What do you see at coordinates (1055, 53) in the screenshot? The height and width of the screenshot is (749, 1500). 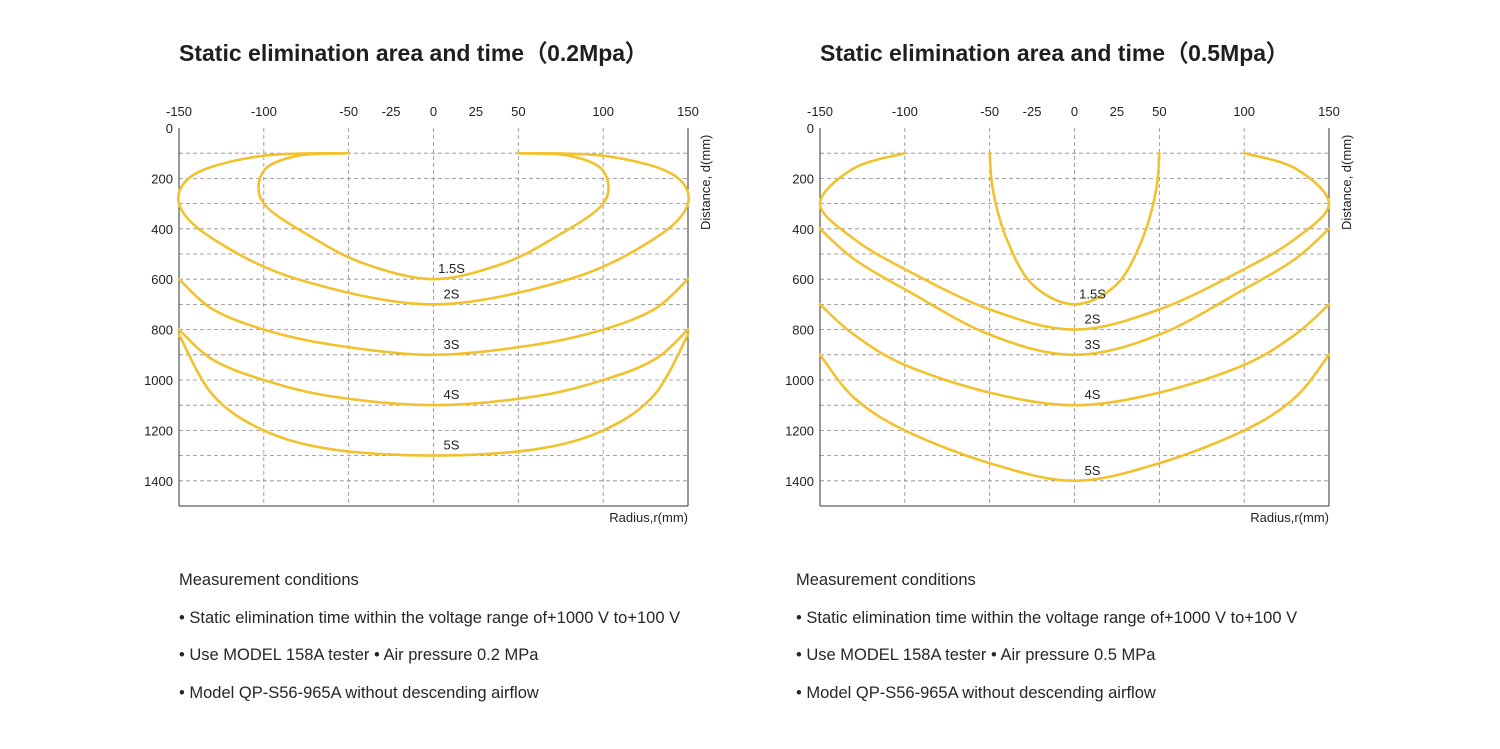 I see `chart-title: Static elimination area and time（0.5Mpa）` at bounding box center [1055, 53].